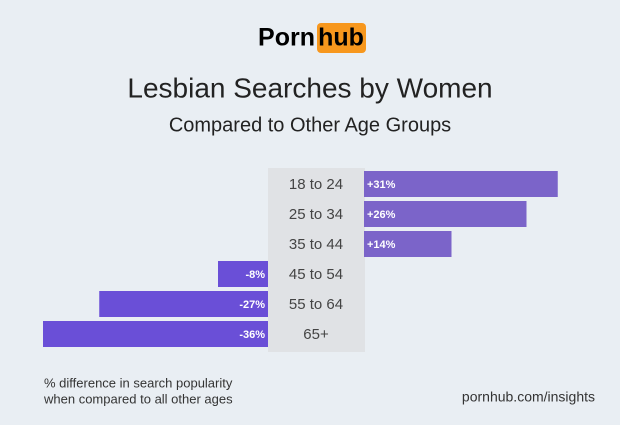 This screenshot has height=425, width=620. What do you see at coordinates (316, 304) in the screenshot?
I see `category-label: 55 to 64` at bounding box center [316, 304].